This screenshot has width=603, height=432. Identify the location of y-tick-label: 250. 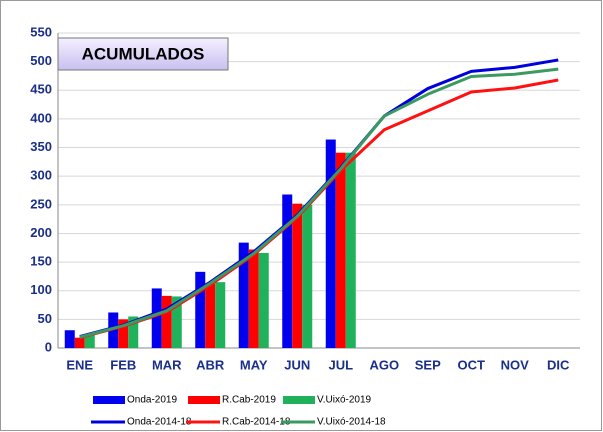
(41, 203).